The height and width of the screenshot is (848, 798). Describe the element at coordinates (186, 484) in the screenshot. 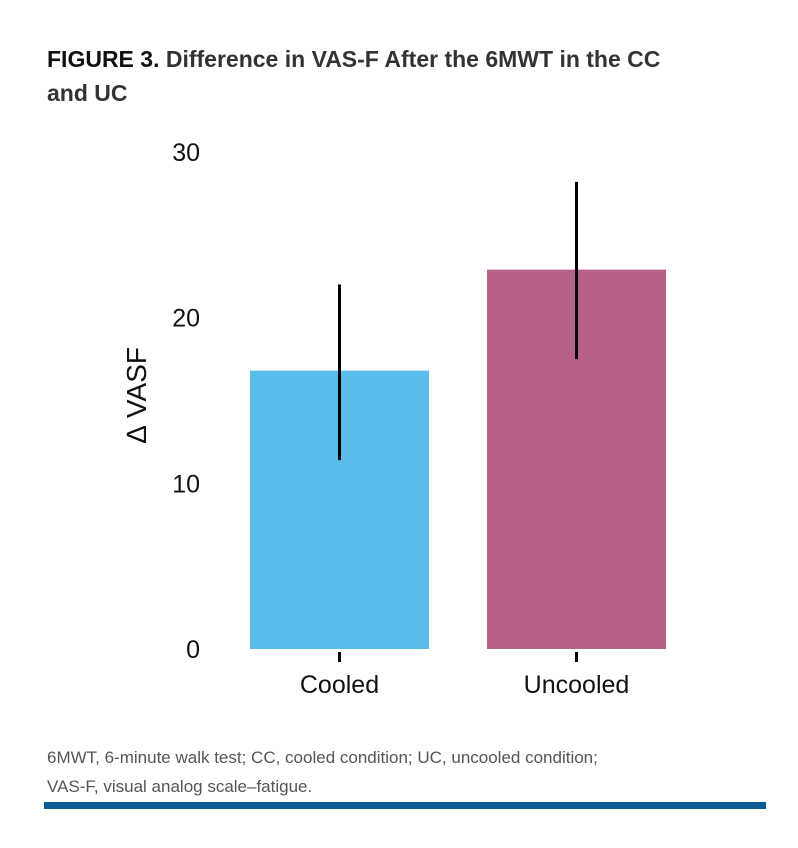

I see `y-tick-label: 10` at that location.